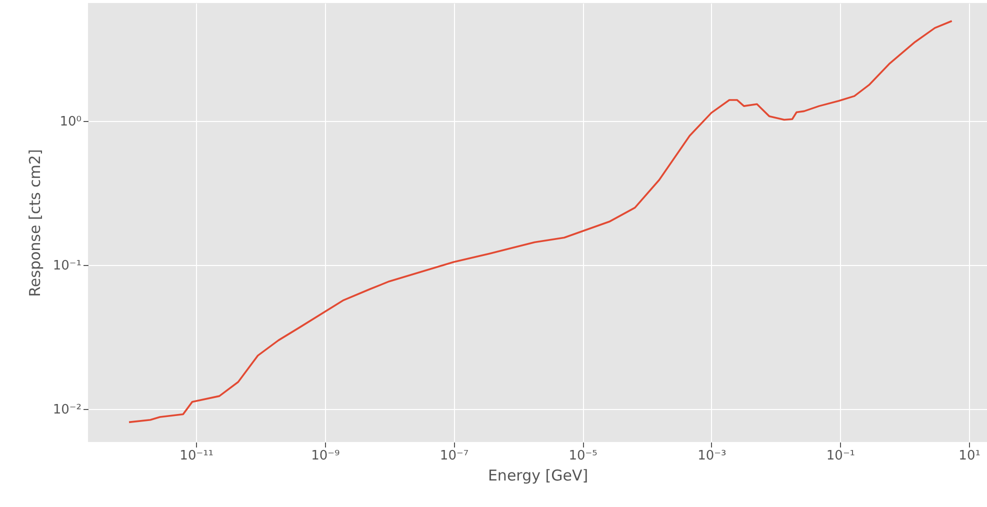 This screenshot has height=507, width=987. I want to click on y-tick-label: 10⁰, so click(71, 122).